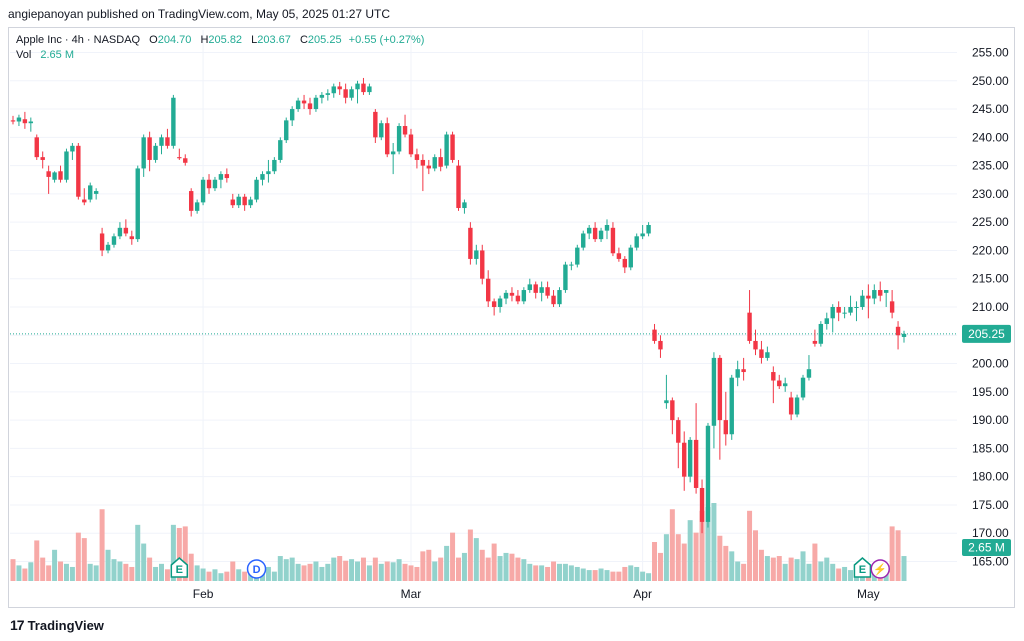 The width and height of the screenshot is (1024, 641). I want to click on last-volume-tag: 2.65 M, so click(986, 547).